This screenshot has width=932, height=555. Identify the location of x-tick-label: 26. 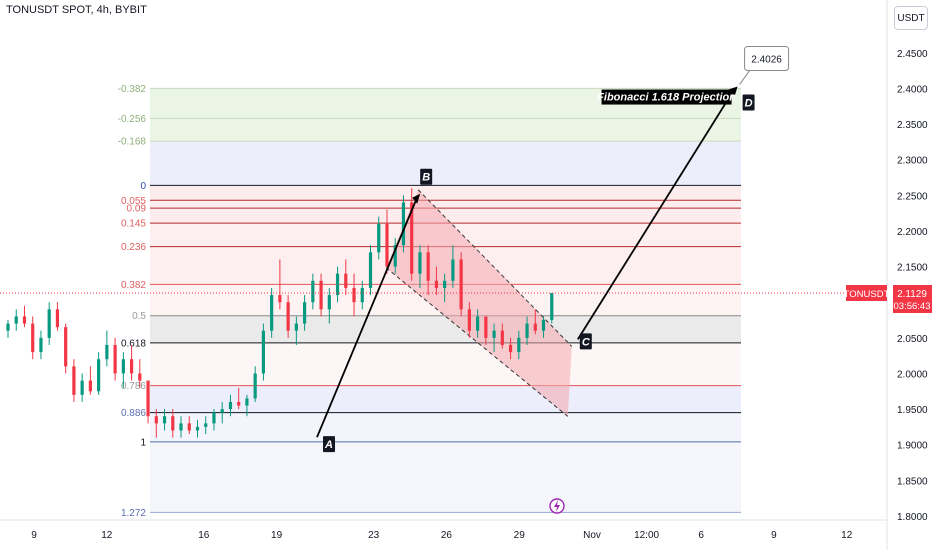
(447, 535).